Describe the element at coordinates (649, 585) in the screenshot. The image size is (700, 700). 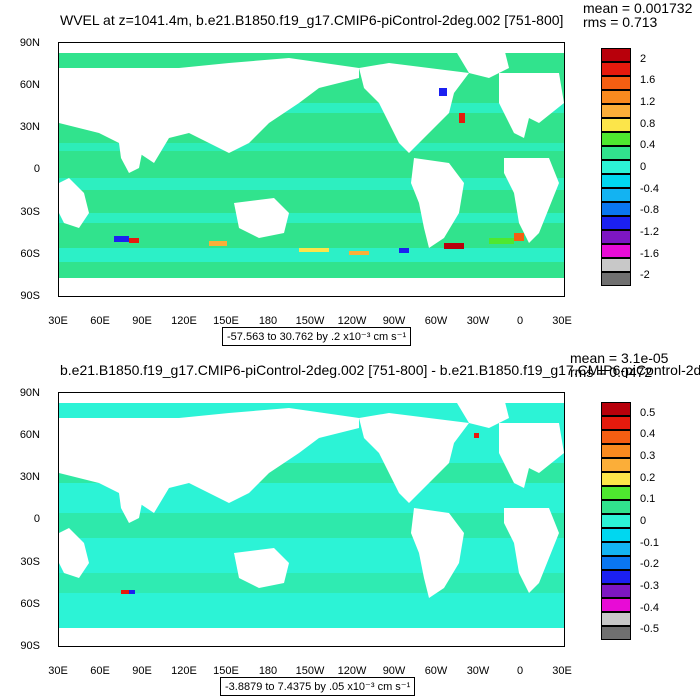
I see `colorbar-label: -0.3` at that location.